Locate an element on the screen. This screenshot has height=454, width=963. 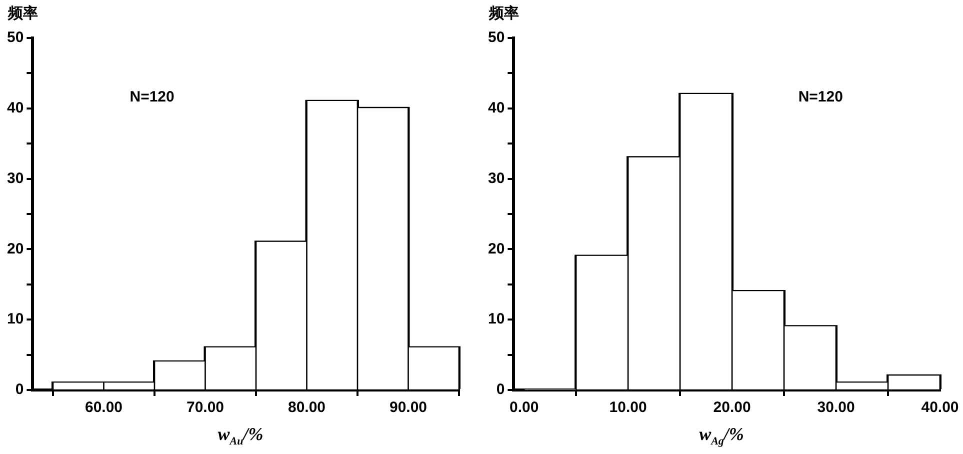
x-axis-title: w$_{Au}$/% is located at coordinates (240, 436).